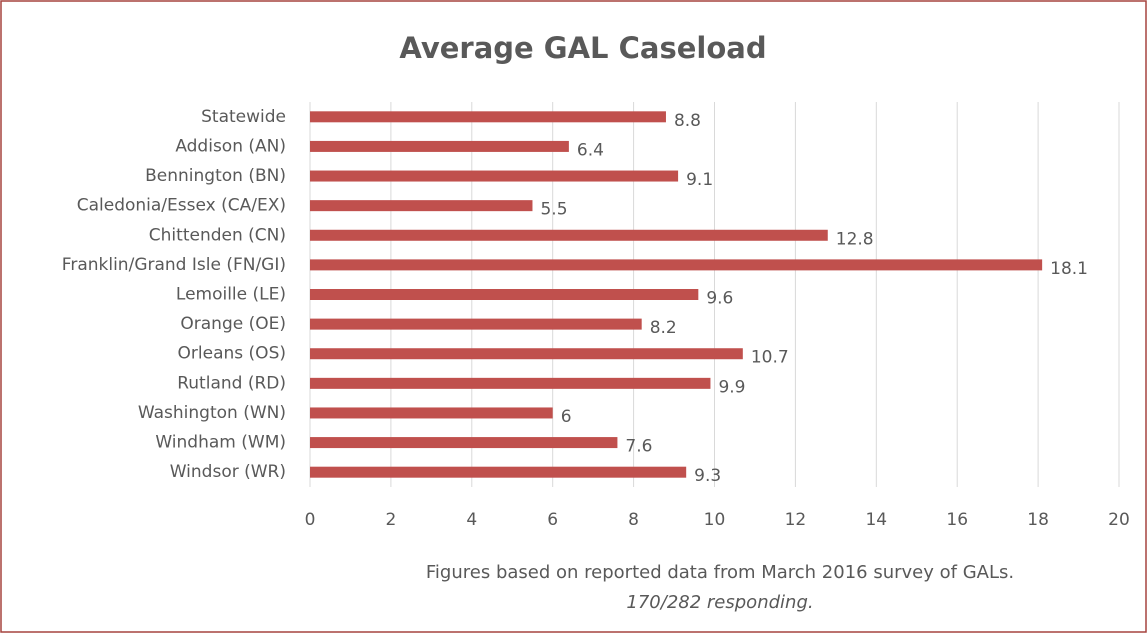  Describe the element at coordinates (390, 520) in the screenshot. I see `x-tick-label: 2` at that location.